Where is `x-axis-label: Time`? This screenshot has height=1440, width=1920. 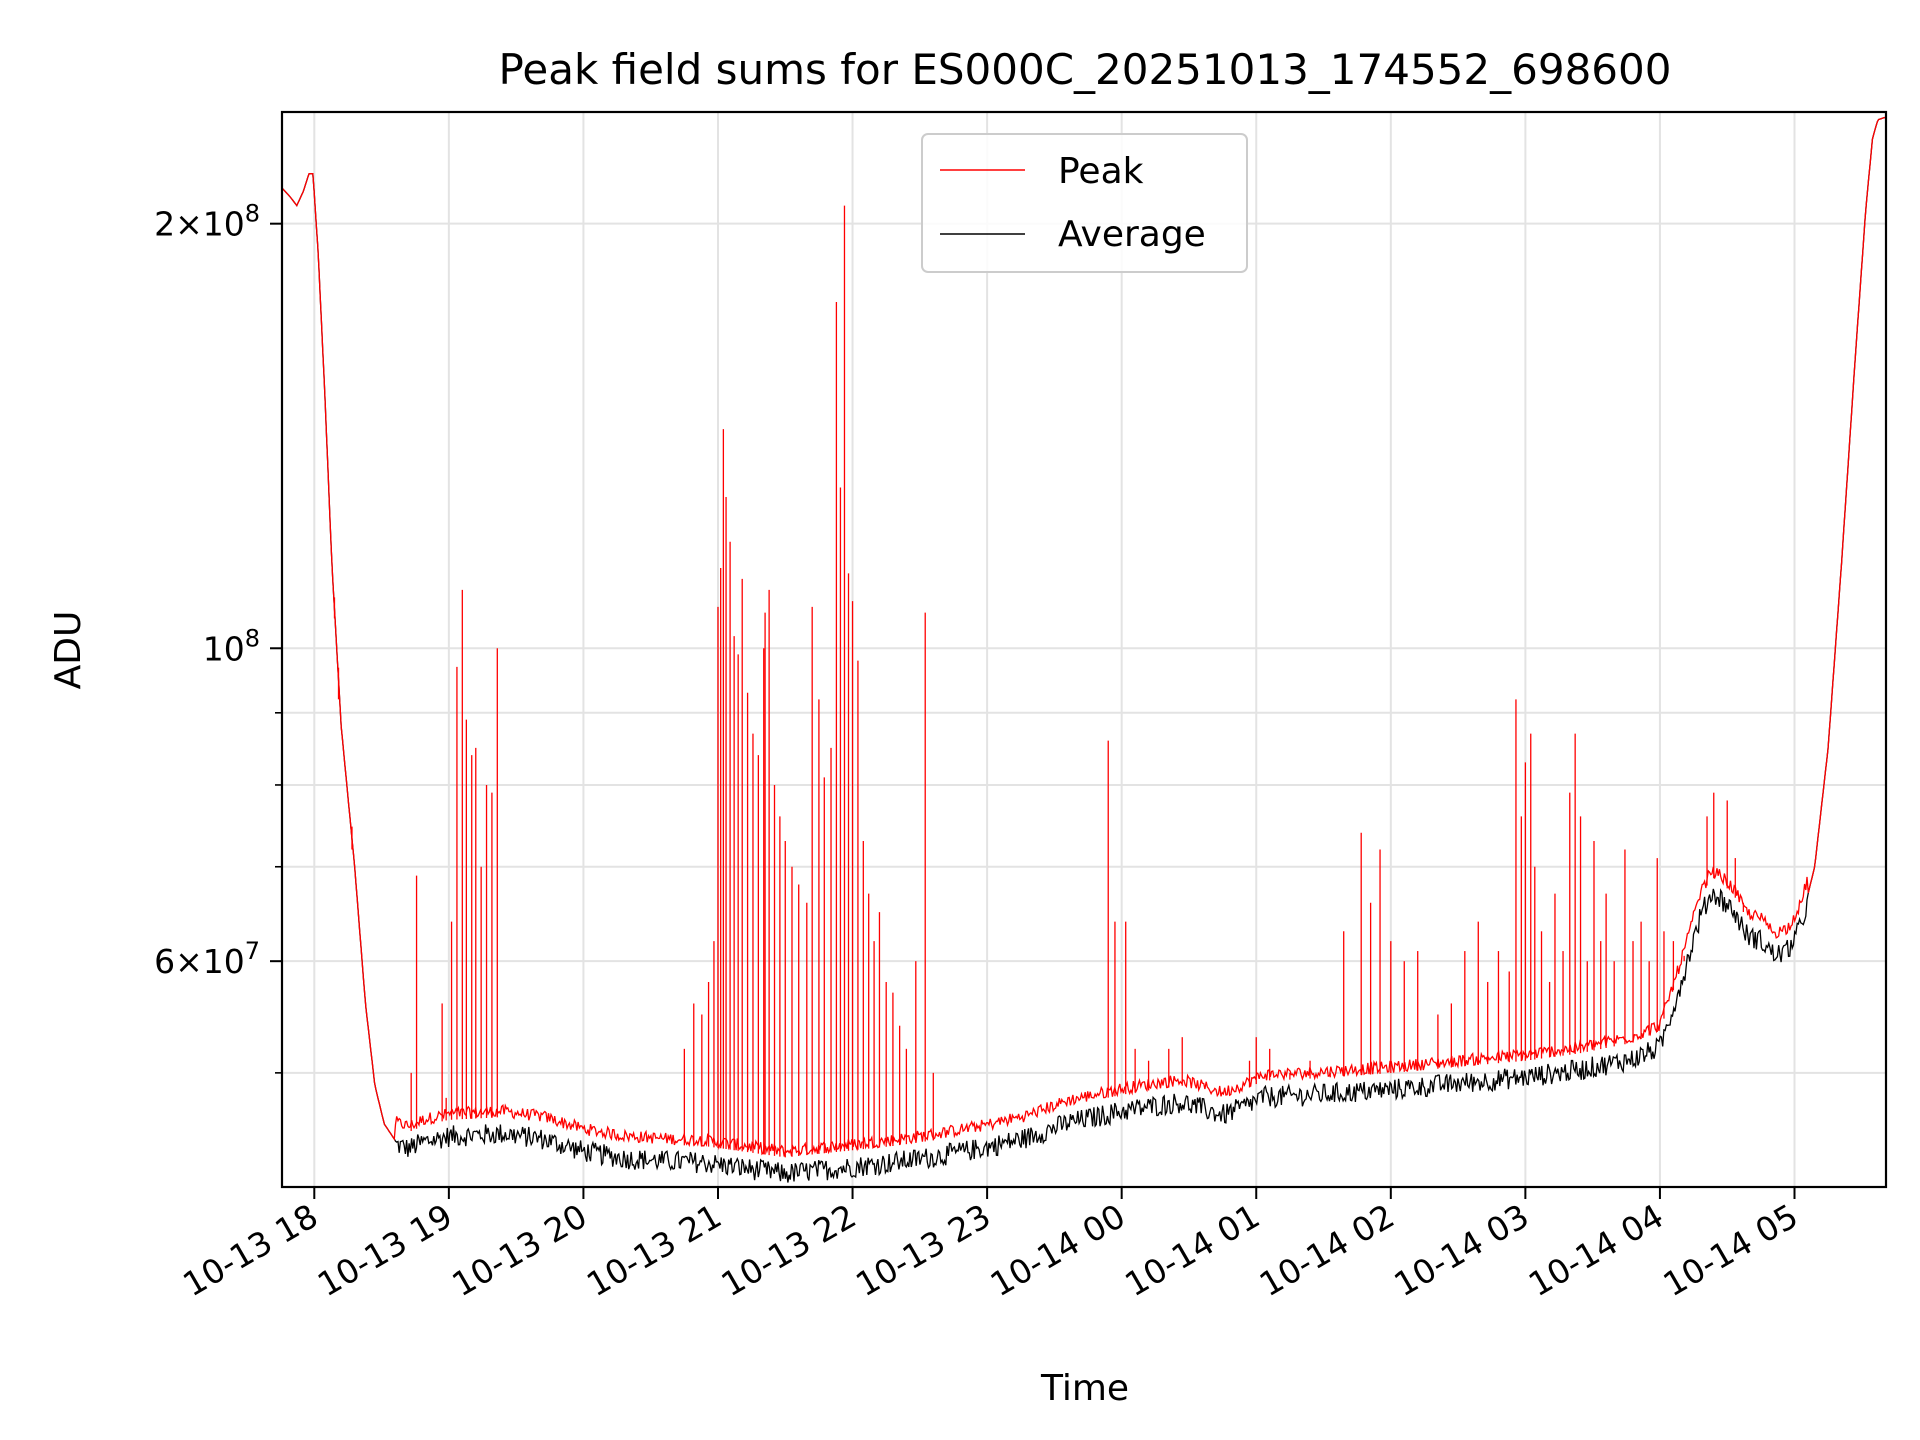 x-axis-label: Time is located at coordinates (1084, 1388).